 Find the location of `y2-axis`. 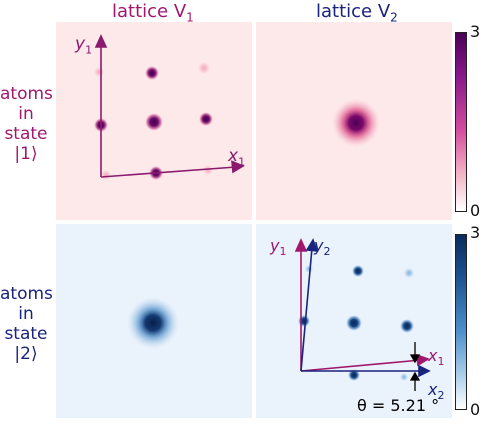

y2-axis is located at coordinates (306, 309).